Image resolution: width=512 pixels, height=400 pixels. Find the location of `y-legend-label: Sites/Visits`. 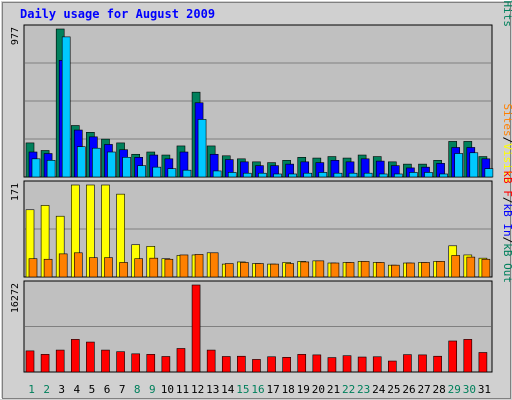

y-legend-label: Sites/Visits is located at coordinates (506, 144).